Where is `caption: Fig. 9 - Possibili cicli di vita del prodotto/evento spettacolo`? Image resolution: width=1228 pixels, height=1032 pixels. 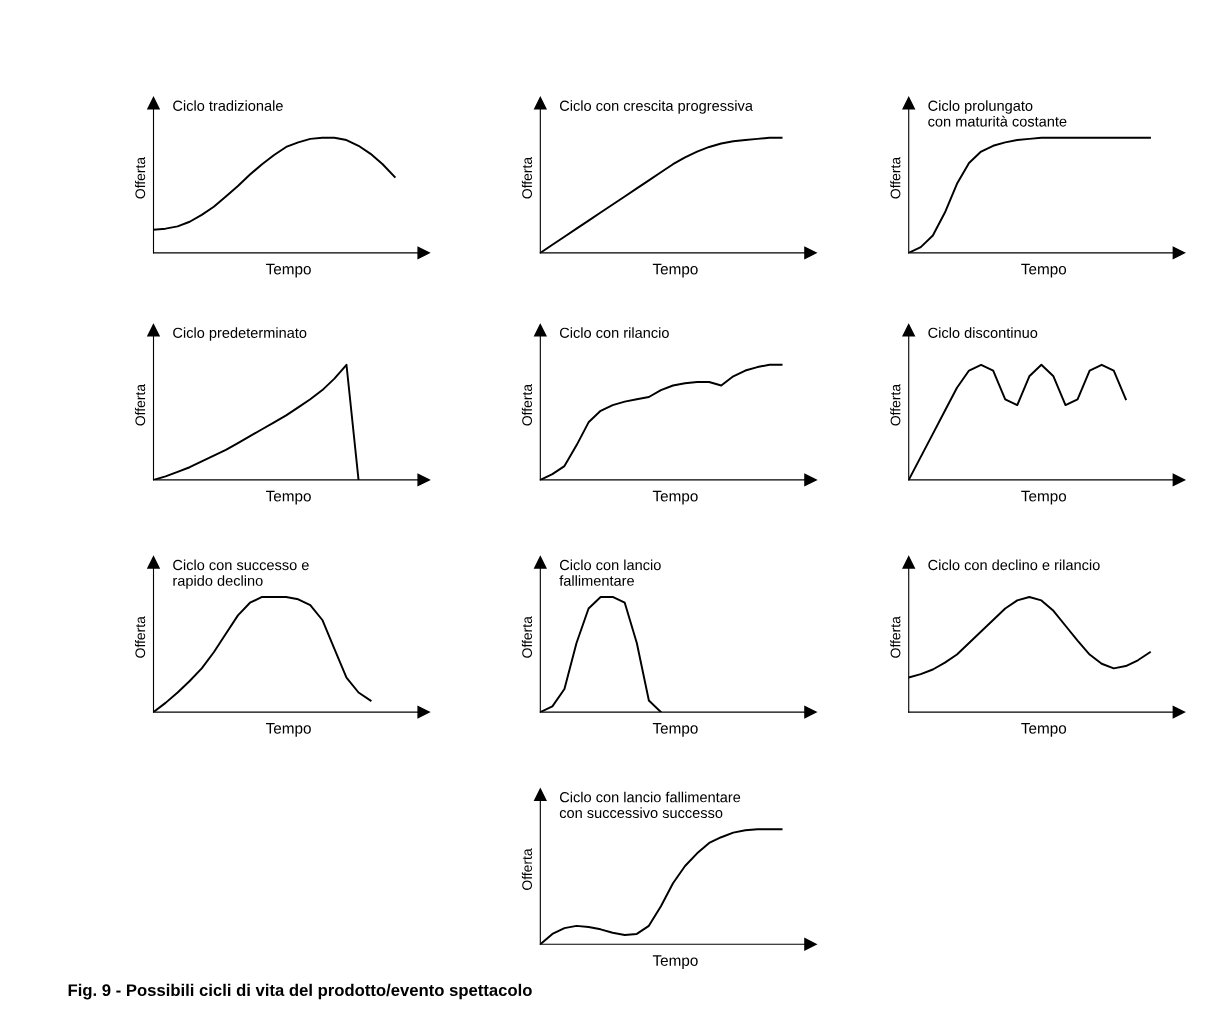 caption: Fig. 9 - Possibili cicli di vita del prodotto/evento spettacolo is located at coordinates (300, 991).